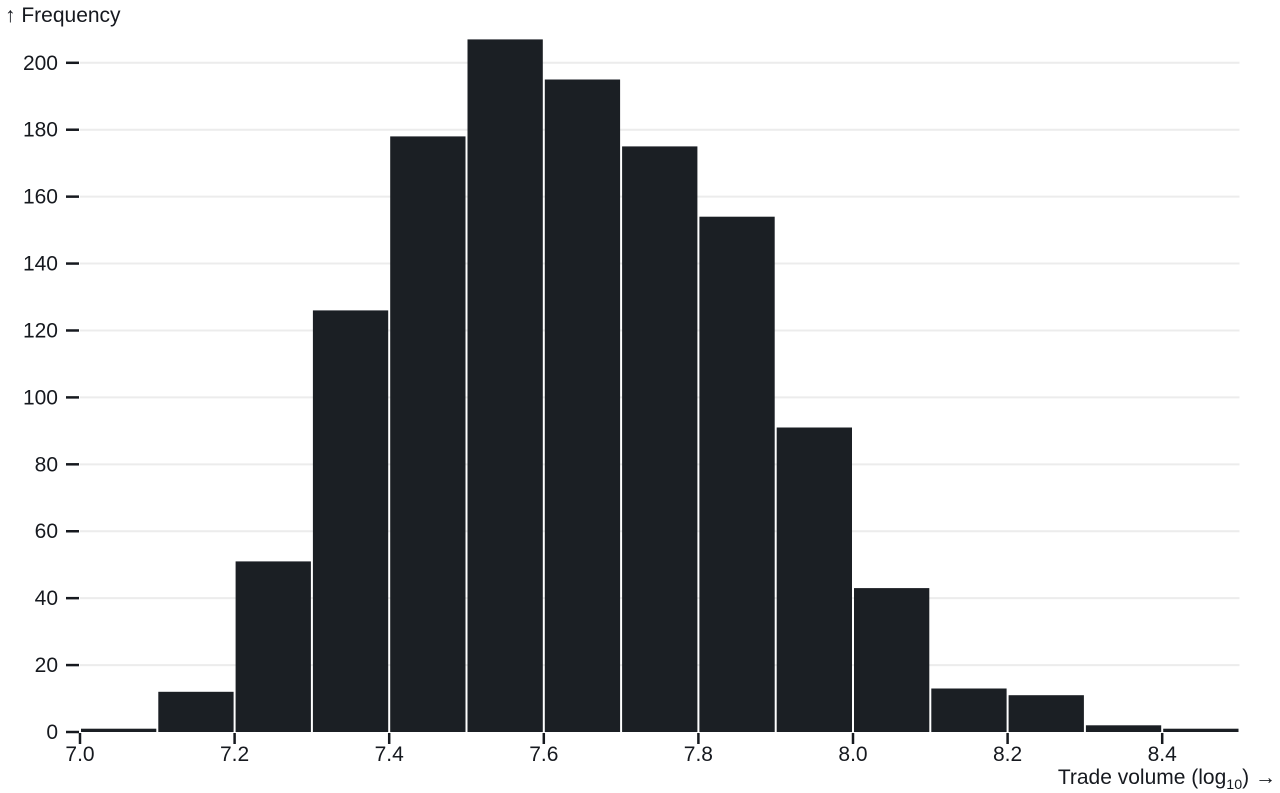 This screenshot has height=793, width=1280. Describe the element at coordinates (46, 665) in the screenshot. I see `y-tick-label: 20` at that location.